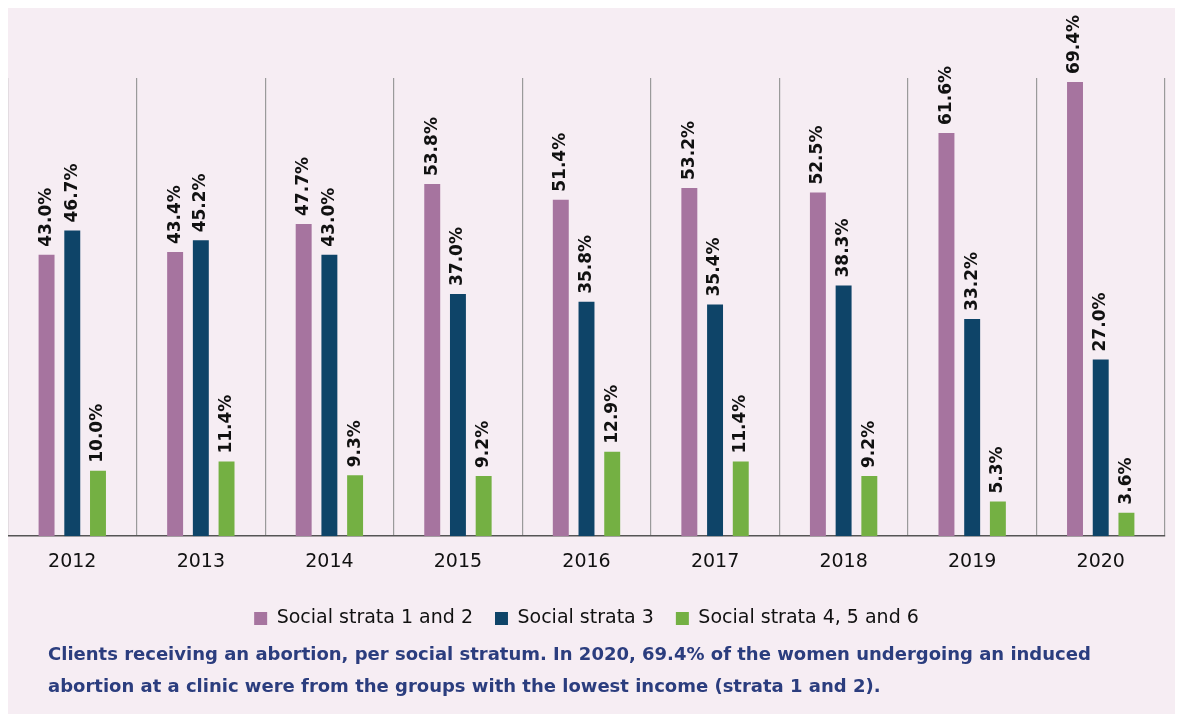 This screenshot has width=1183, height=727. I want to click on x-tick-label: 2015, so click(458, 559).